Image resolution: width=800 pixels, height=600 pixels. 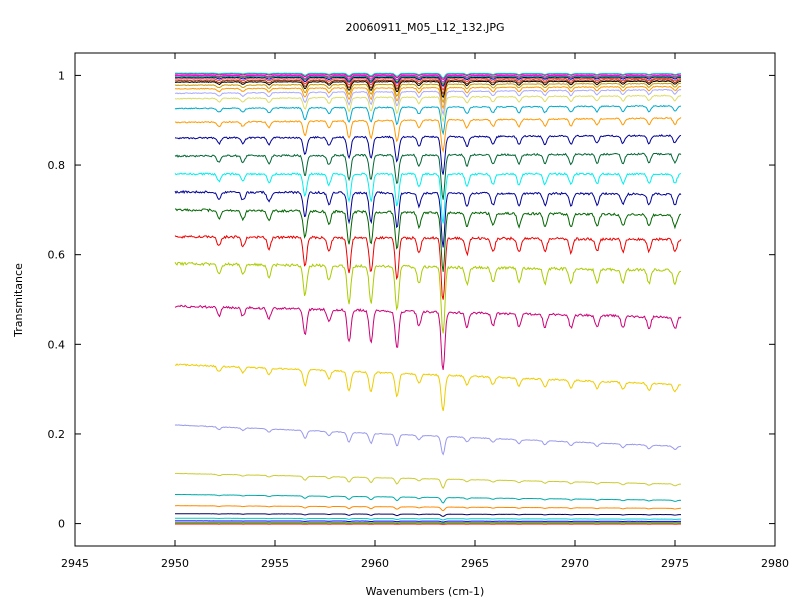 I want to click on x-tick-label: 2960, so click(x=375, y=563).